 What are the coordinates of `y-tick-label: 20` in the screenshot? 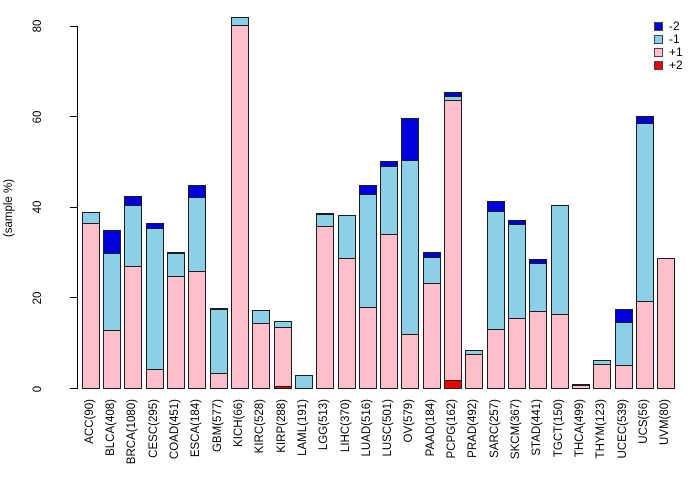 It's located at (38, 298).